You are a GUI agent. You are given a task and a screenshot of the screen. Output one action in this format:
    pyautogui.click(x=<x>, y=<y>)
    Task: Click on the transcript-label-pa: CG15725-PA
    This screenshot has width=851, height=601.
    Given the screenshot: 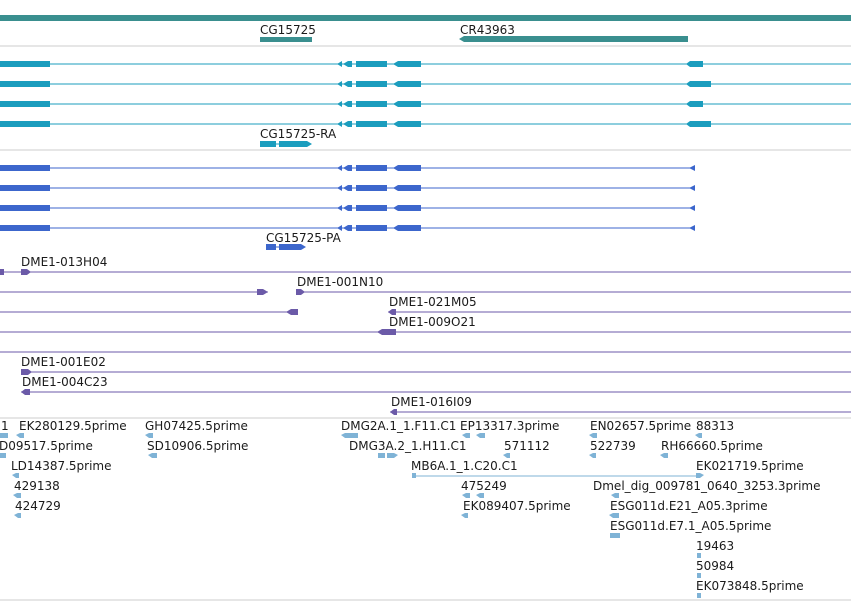 What is the action you would take?
    pyautogui.click(x=303, y=238)
    